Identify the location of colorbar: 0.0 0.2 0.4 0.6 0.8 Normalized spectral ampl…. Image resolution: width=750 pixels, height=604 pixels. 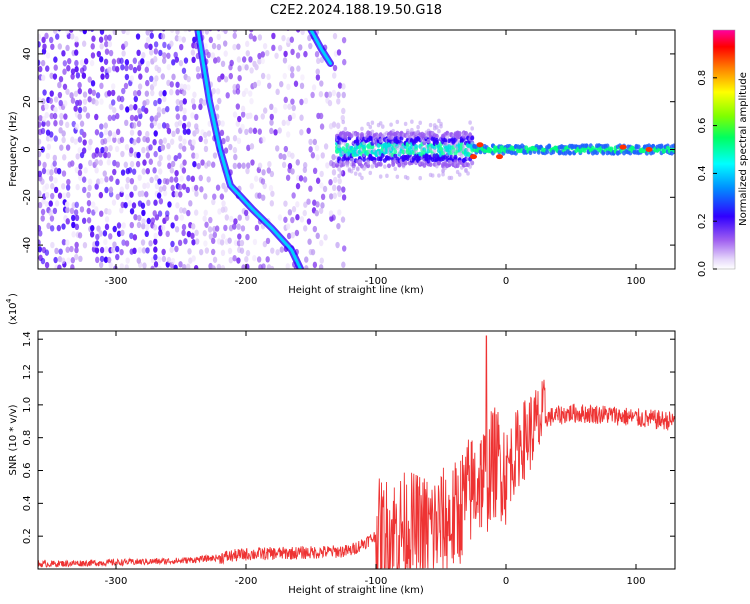
(723, 153).